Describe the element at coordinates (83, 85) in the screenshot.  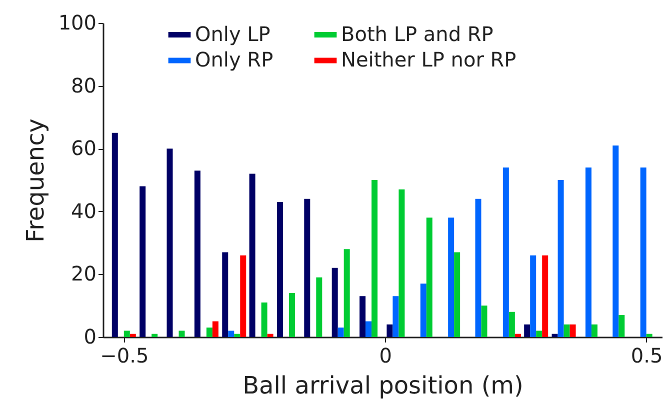
I see `y-tick-label: 80` at that location.